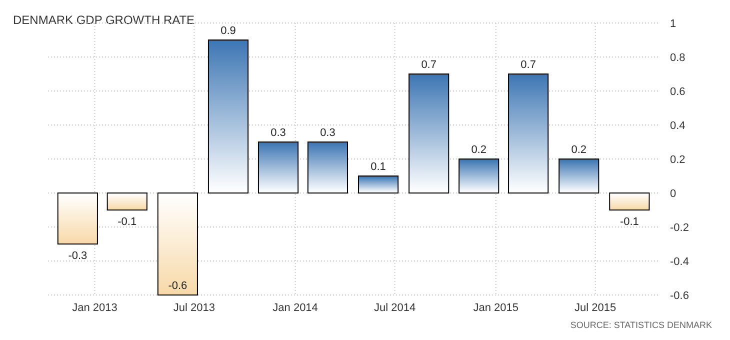  I want to click on y-tick-label: 0.6, so click(678, 92).